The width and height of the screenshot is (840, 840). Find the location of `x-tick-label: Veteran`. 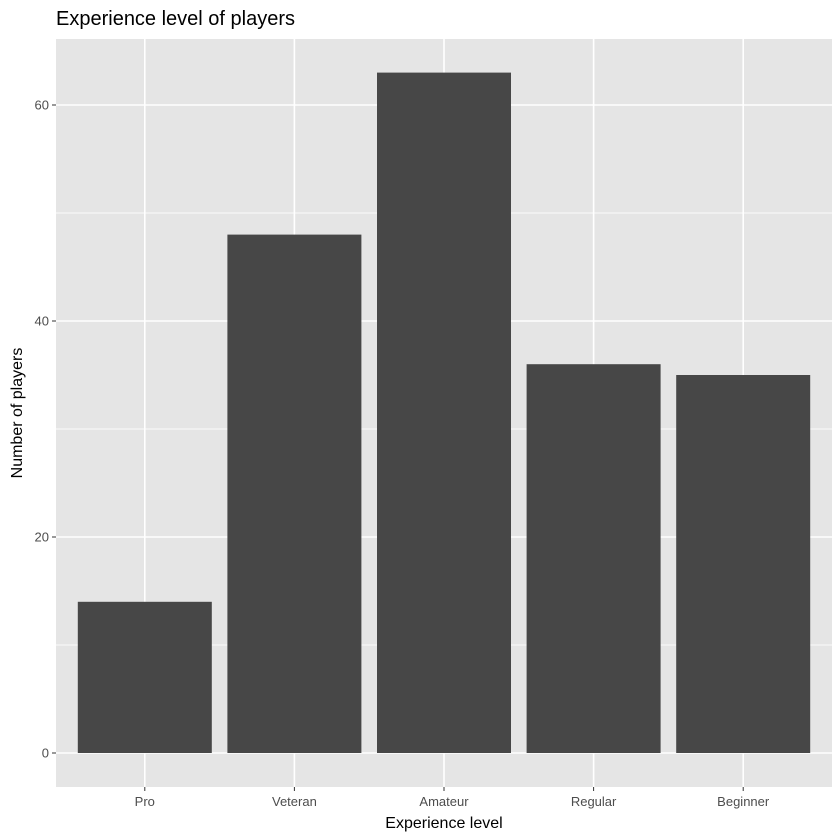

x-tick-label: Veteran is located at coordinates (294, 801).